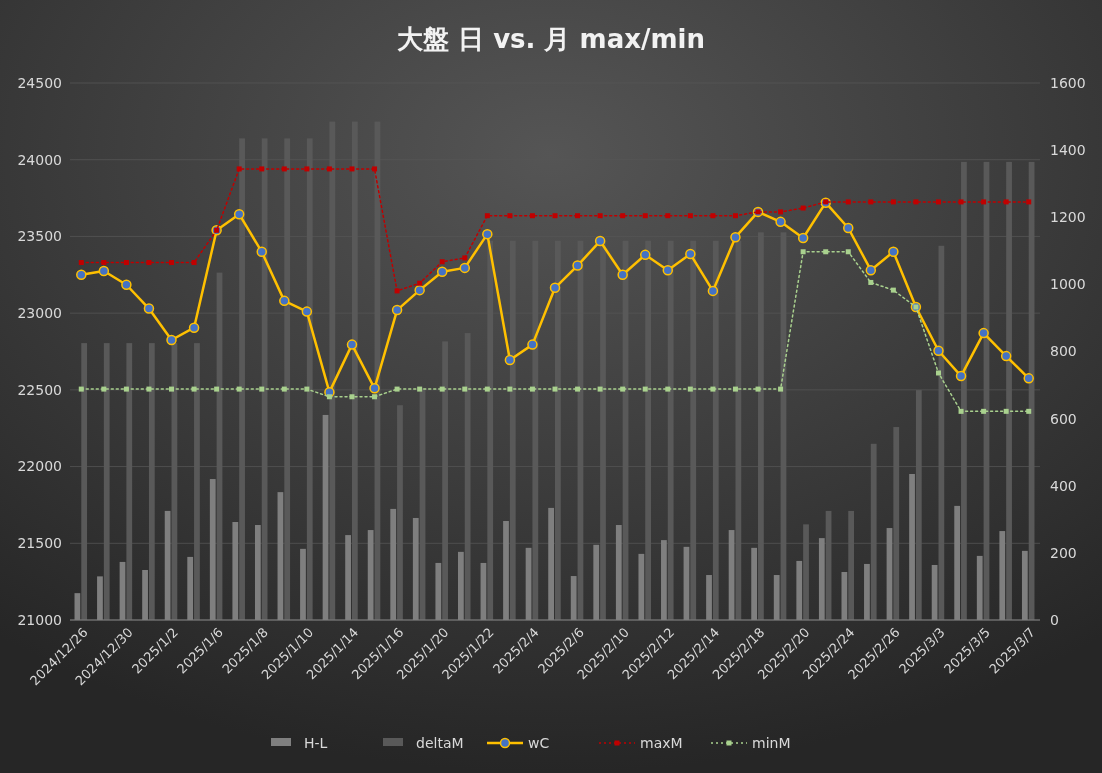  What do you see at coordinates (1068, 284) in the screenshot?
I see `y2-tick-label: 1000` at bounding box center [1068, 284].